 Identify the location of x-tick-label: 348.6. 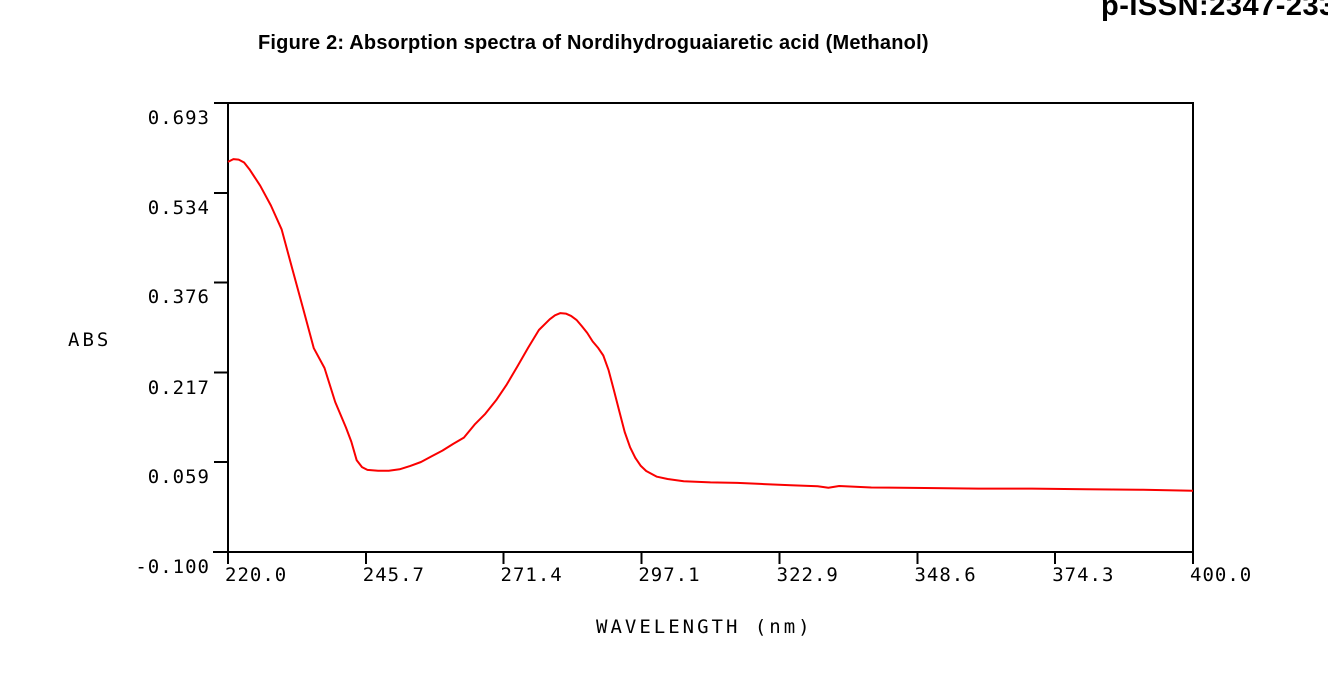
(945, 575).